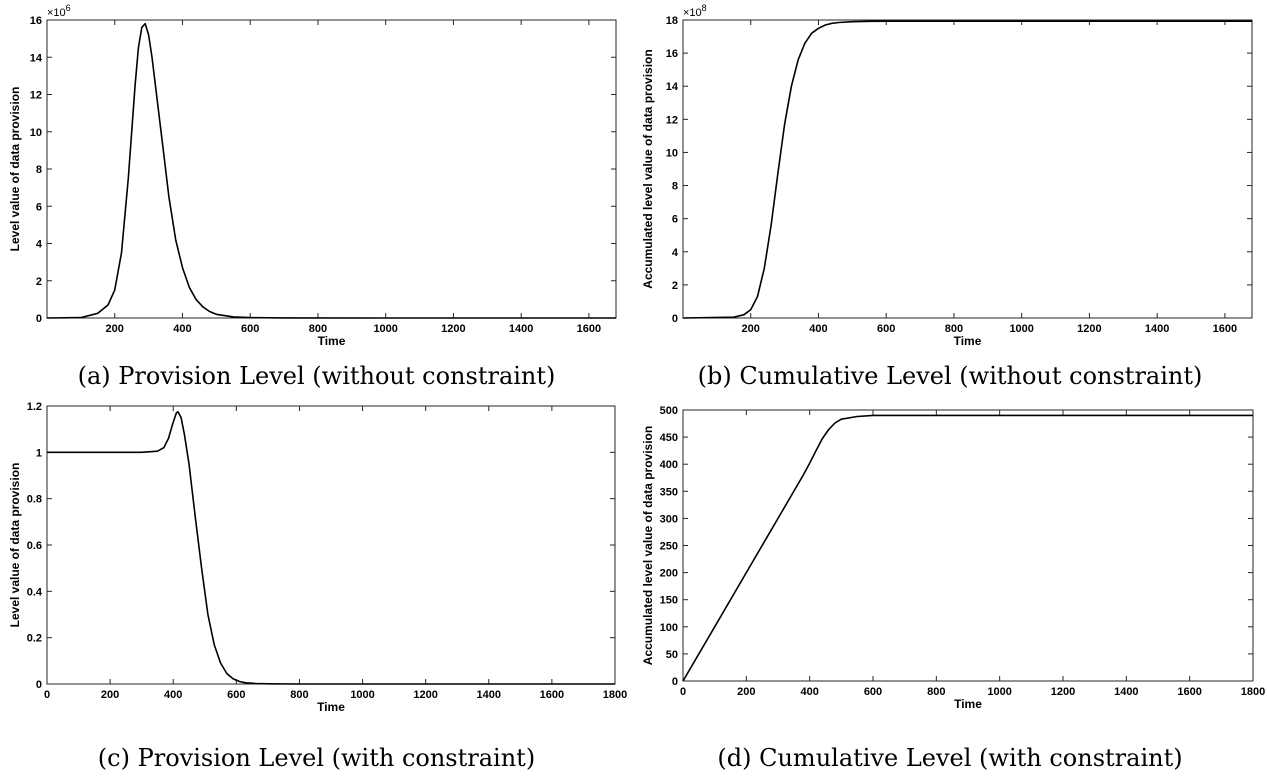  Describe the element at coordinates (35, 592) in the screenshot. I see `y-tick-label: 0.4` at that location.